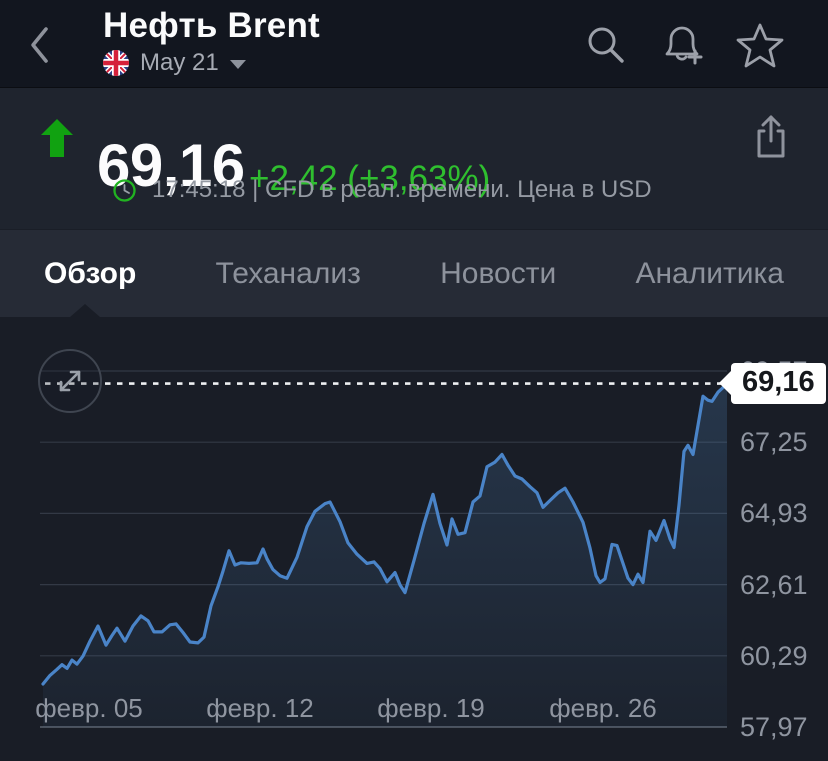 The height and width of the screenshot is (761, 828). I want to click on x-axis-label: февр. 05, so click(89, 708).